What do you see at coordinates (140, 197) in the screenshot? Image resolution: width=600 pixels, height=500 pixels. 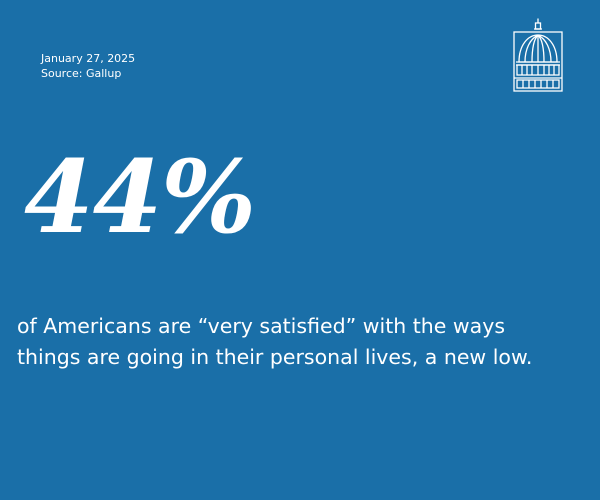 I see `headline-statistic: 44%` at bounding box center [140, 197].